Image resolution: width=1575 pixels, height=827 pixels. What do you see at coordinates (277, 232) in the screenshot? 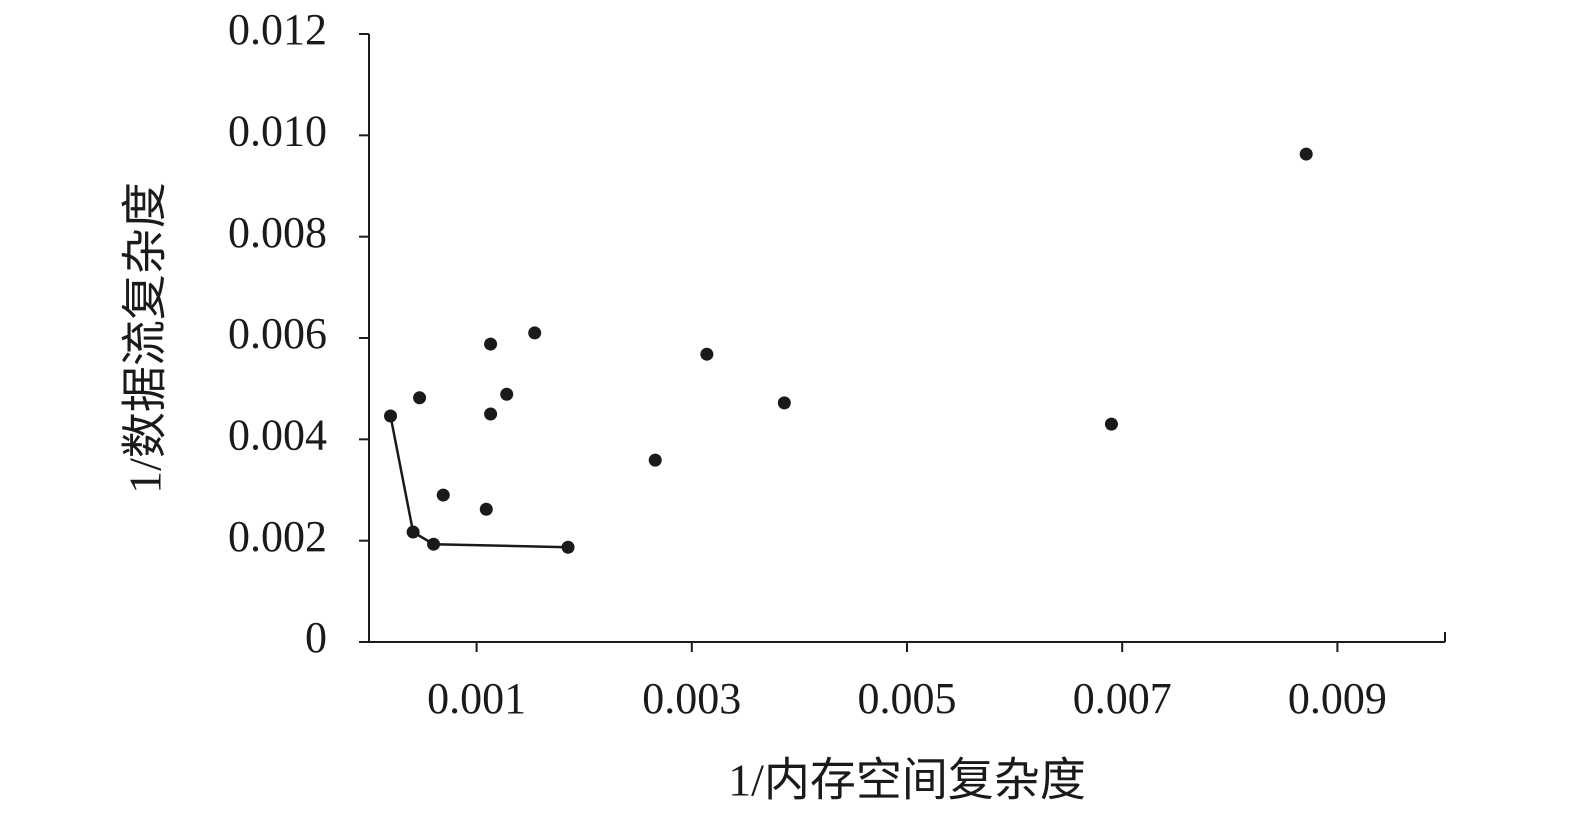
I see `y-tick-label: 0.008` at bounding box center [277, 232].